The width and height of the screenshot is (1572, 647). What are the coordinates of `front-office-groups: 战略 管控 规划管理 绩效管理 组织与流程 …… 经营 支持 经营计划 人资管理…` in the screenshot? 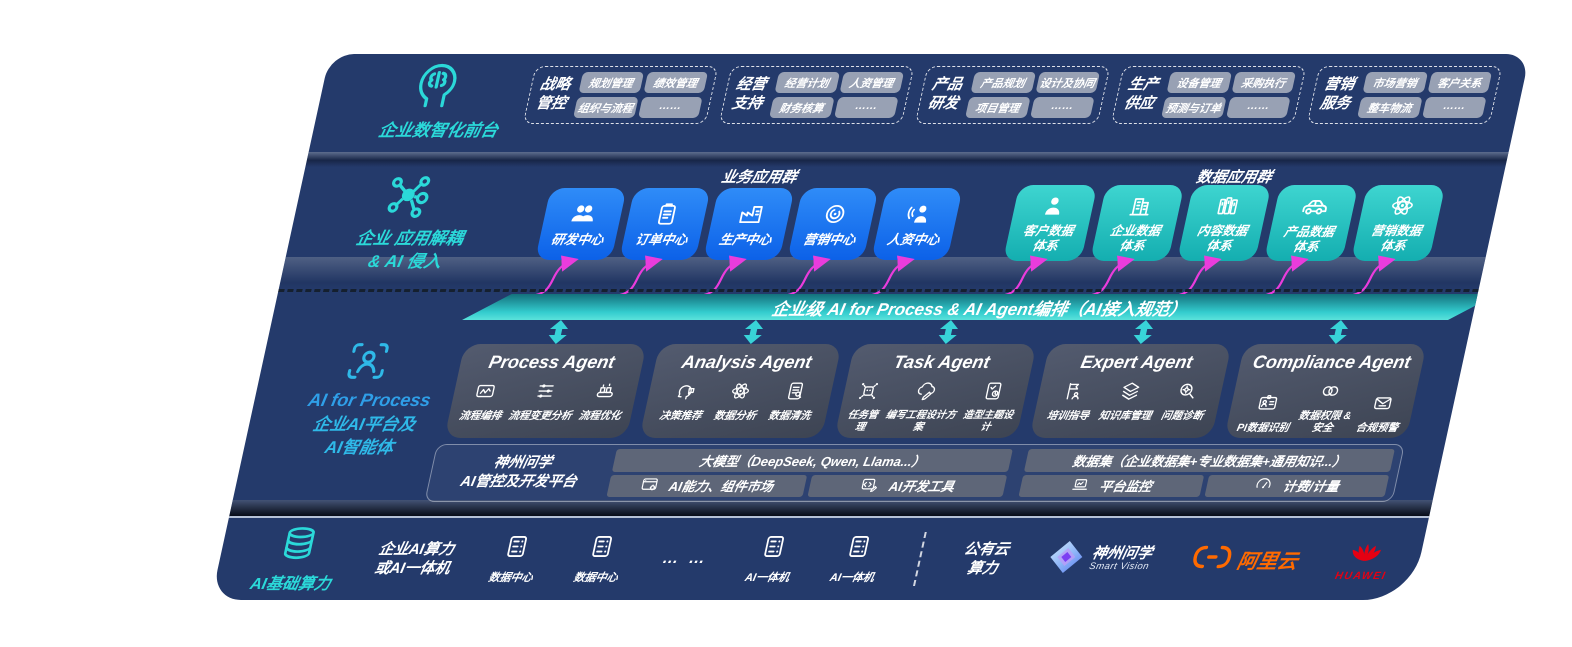 It's located at (1012, 95).